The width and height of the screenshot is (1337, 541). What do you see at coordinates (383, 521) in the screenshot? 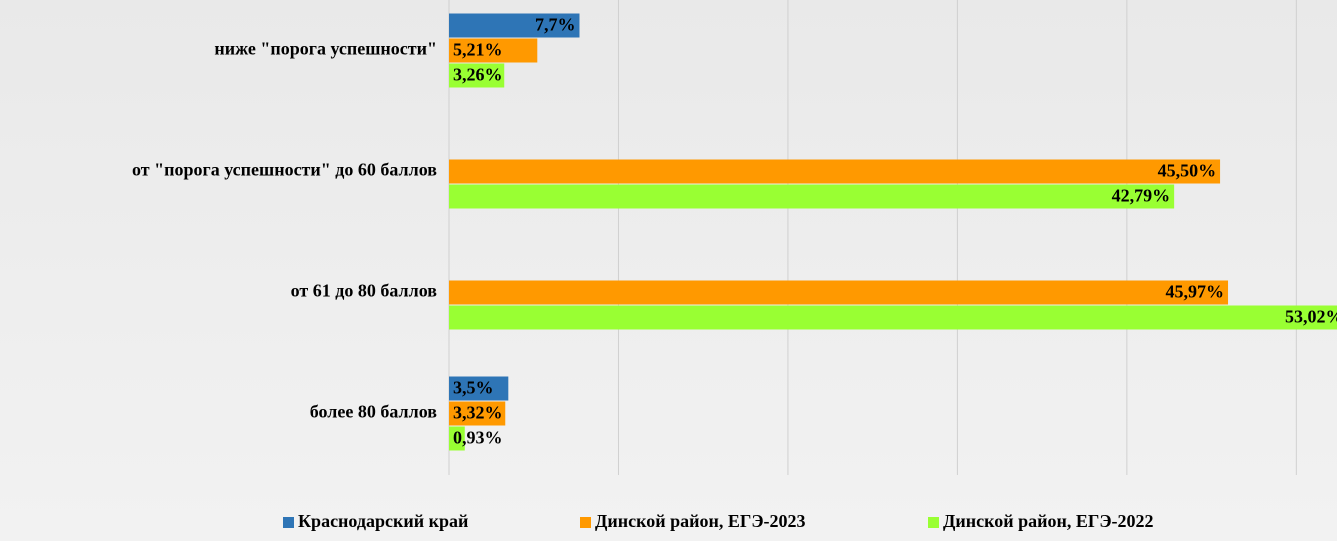
I see `legend-label: Краснодарский край` at bounding box center [383, 521].